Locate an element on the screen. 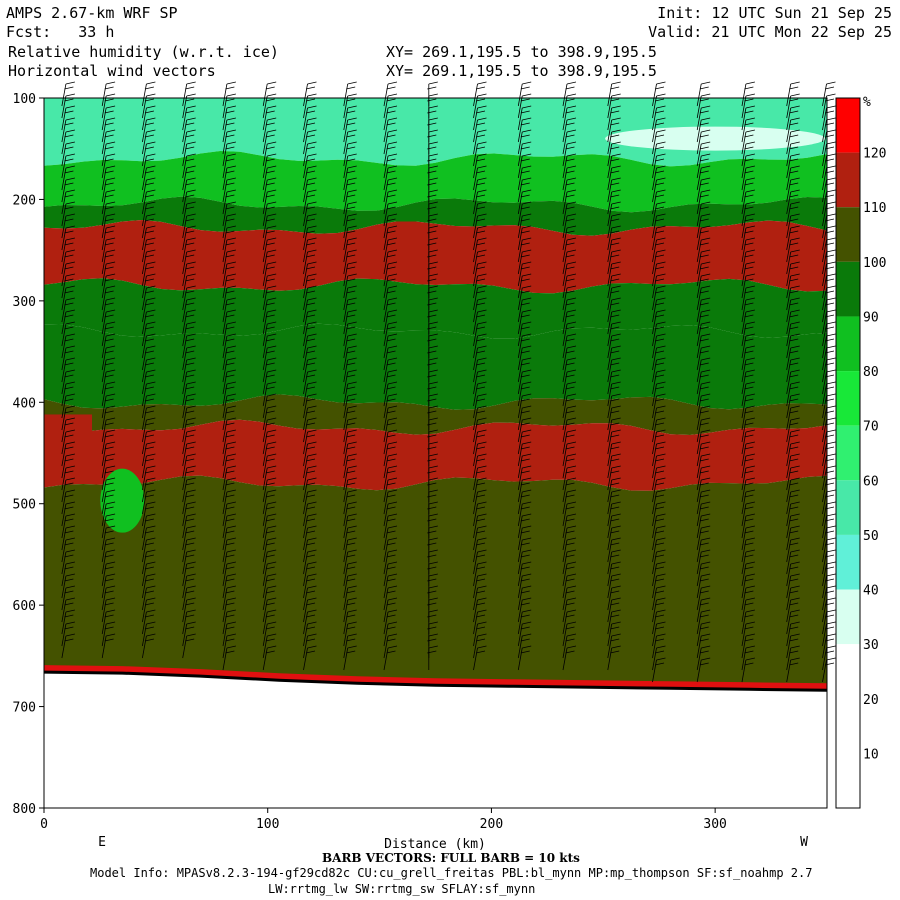  colorbar-frame is located at coordinates (848, 453).